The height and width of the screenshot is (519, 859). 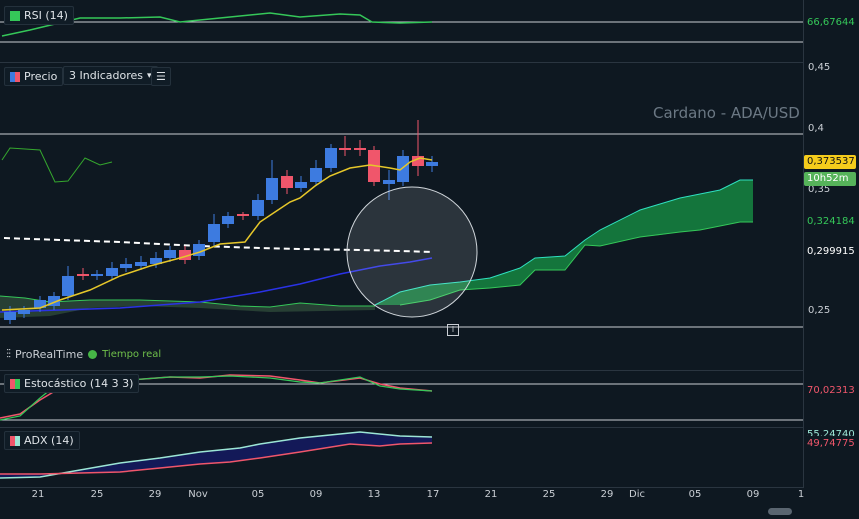 What do you see at coordinates (93, 354) in the screenshot?
I see `realtime-dot-icon` at bounding box center [93, 354].